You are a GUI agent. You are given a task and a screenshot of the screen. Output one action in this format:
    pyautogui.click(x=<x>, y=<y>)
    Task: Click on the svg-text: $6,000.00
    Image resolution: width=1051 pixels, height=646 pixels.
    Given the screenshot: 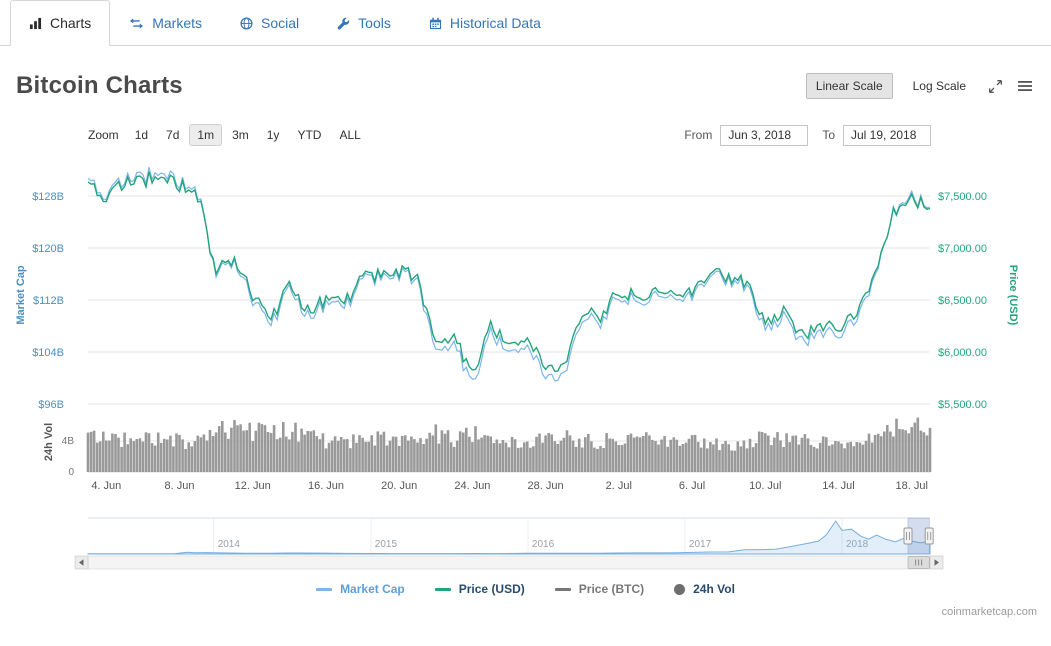 What is the action you would take?
    pyautogui.click(x=962, y=353)
    